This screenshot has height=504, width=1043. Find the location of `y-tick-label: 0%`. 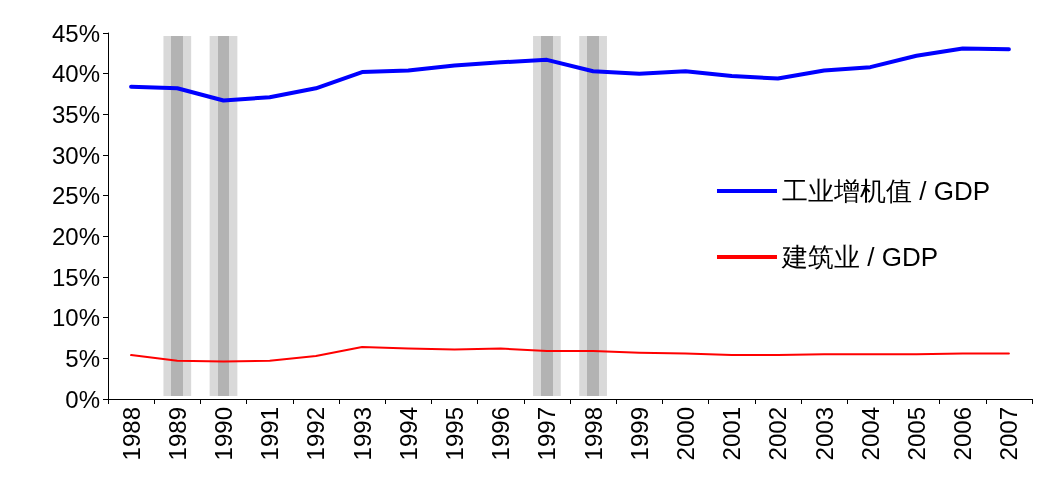

y-tick-label: 0% is located at coordinates (82, 399).